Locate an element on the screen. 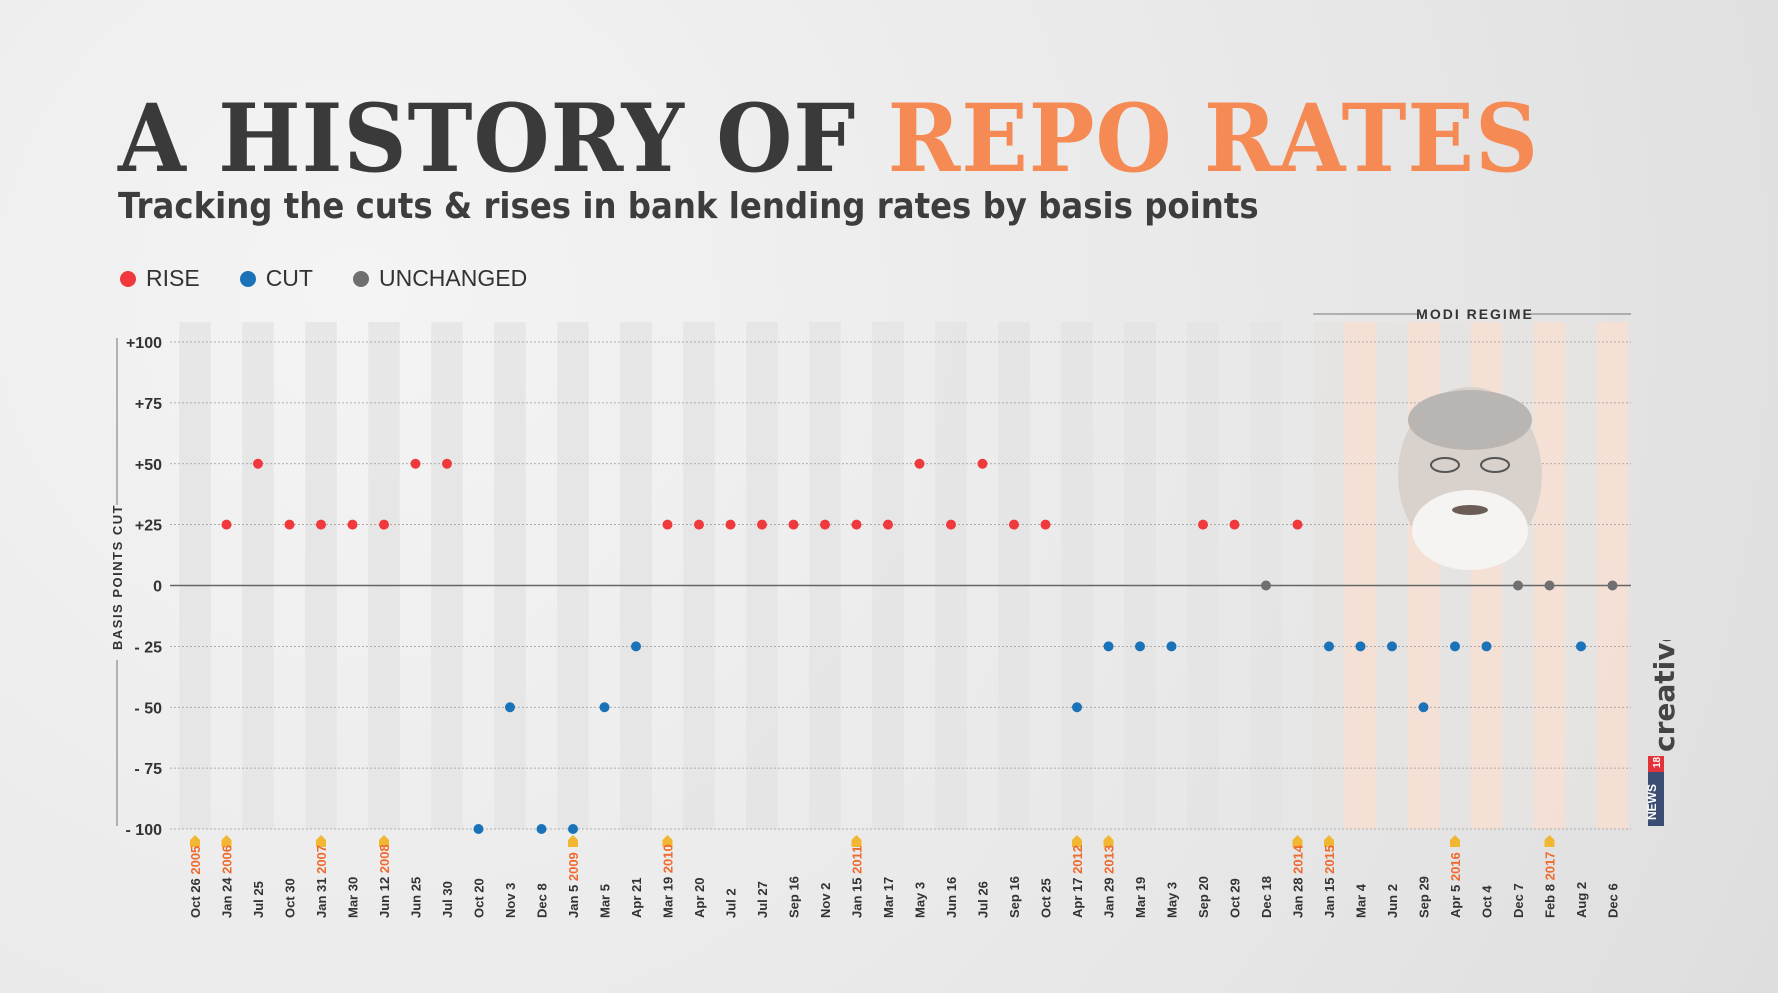  x-tick-label: Nov 2 is located at coordinates (825, 900).